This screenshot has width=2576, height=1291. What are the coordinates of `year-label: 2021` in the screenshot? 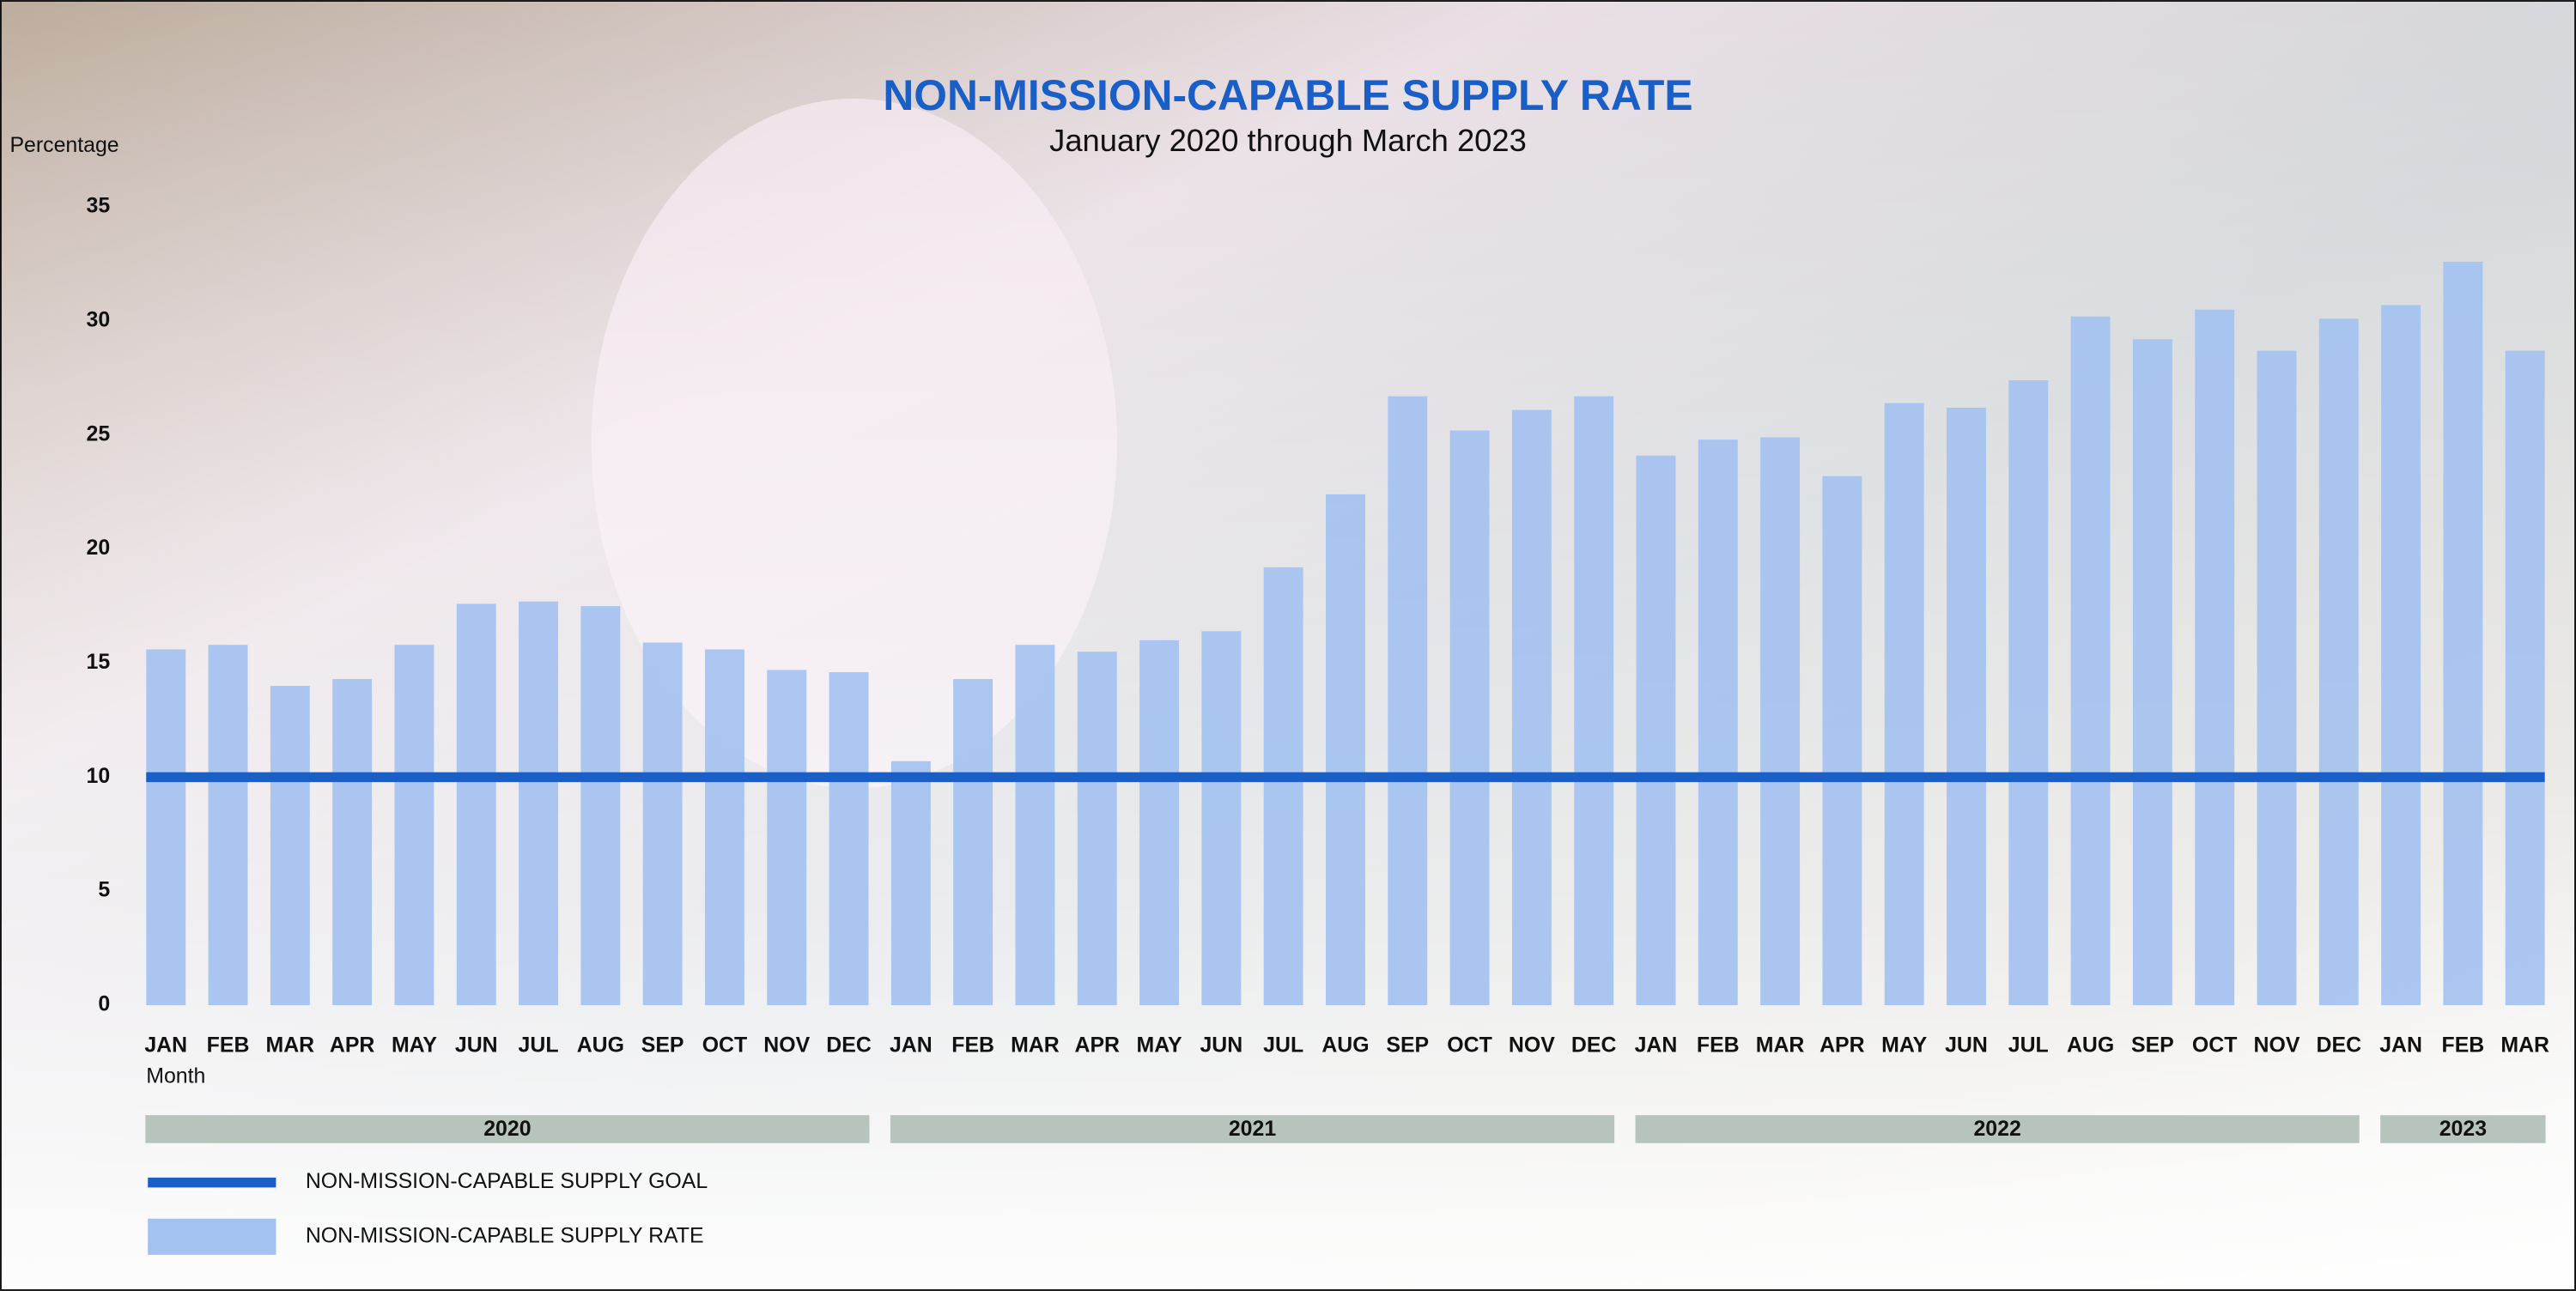 It's located at (1252, 1129).